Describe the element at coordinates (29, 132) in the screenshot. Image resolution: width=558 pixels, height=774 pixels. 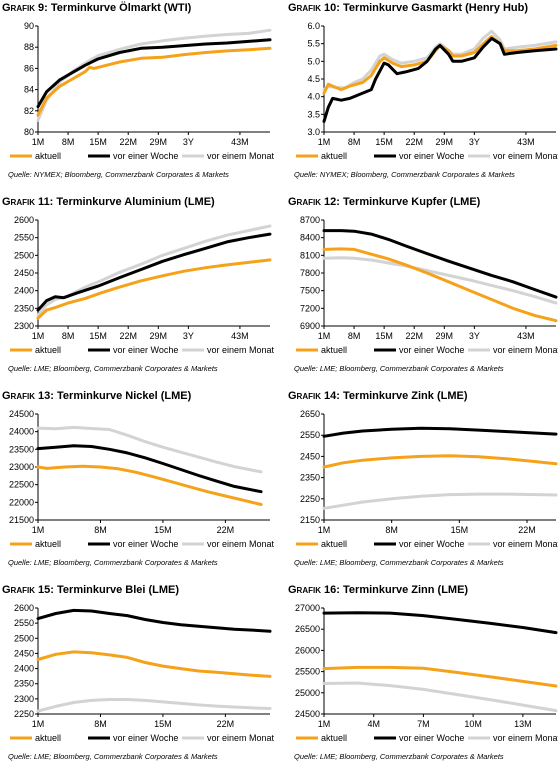
I see `y-tick-label: 80` at that location.